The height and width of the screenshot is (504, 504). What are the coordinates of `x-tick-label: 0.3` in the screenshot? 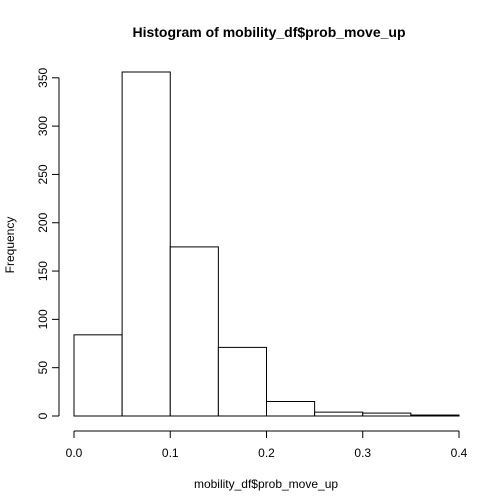 It's located at (362, 453).